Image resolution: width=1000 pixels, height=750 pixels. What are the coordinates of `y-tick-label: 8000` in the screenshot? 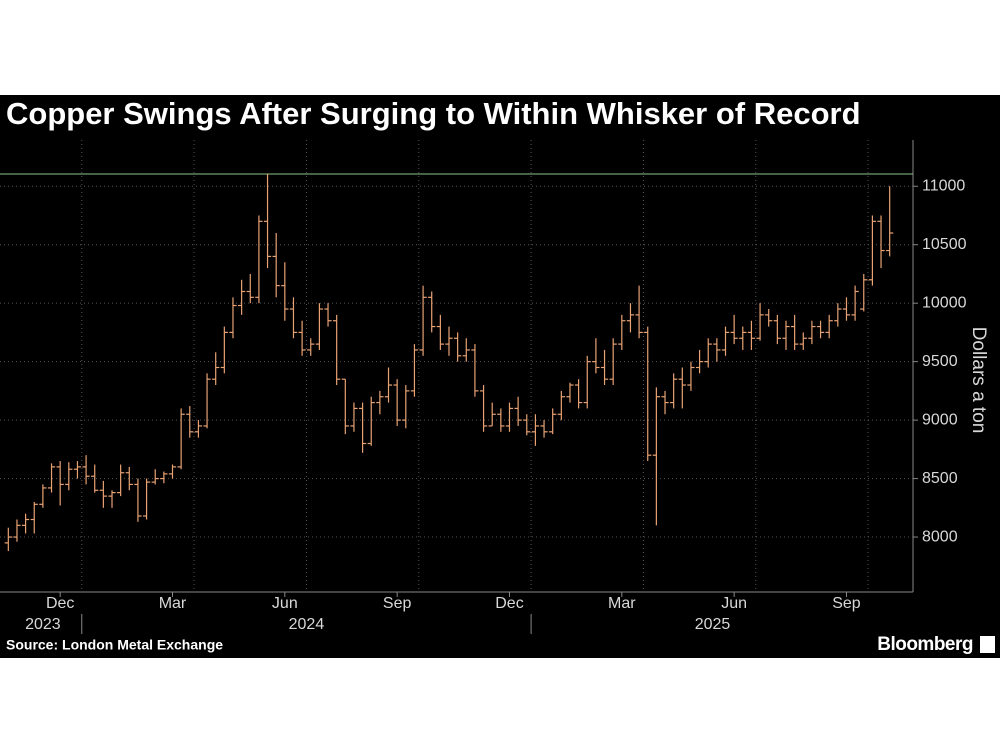 It's located at (940, 536).